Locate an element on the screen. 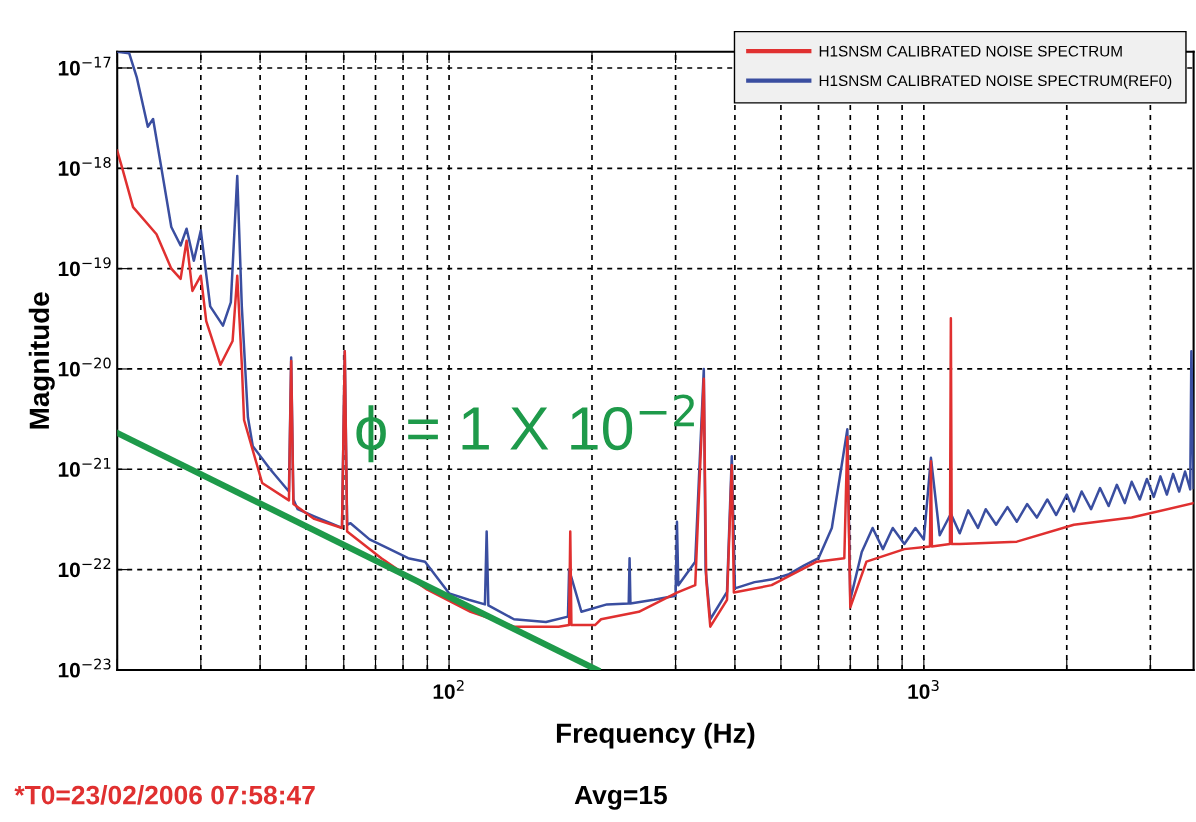 The height and width of the screenshot is (822, 1196). y-tick-label: 10$^{−19}$ is located at coordinates (84, 267).